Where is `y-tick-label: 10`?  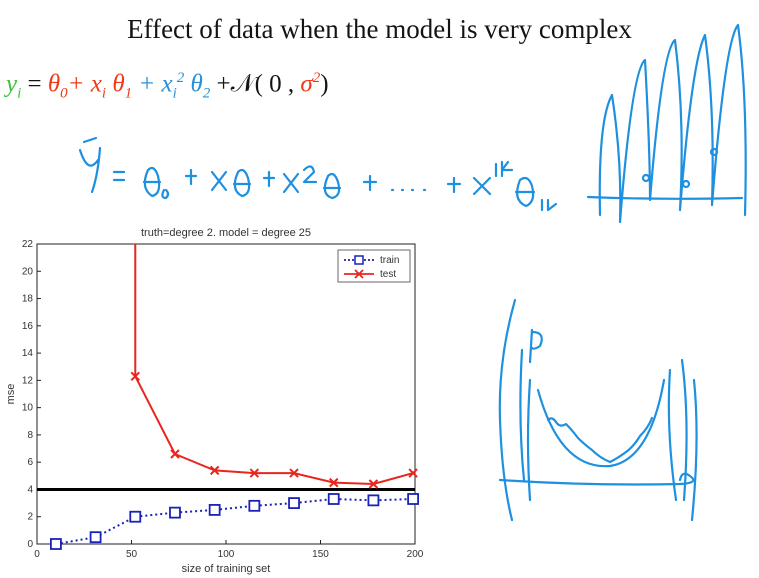 y-tick-label: 10 is located at coordinates (28, 408).